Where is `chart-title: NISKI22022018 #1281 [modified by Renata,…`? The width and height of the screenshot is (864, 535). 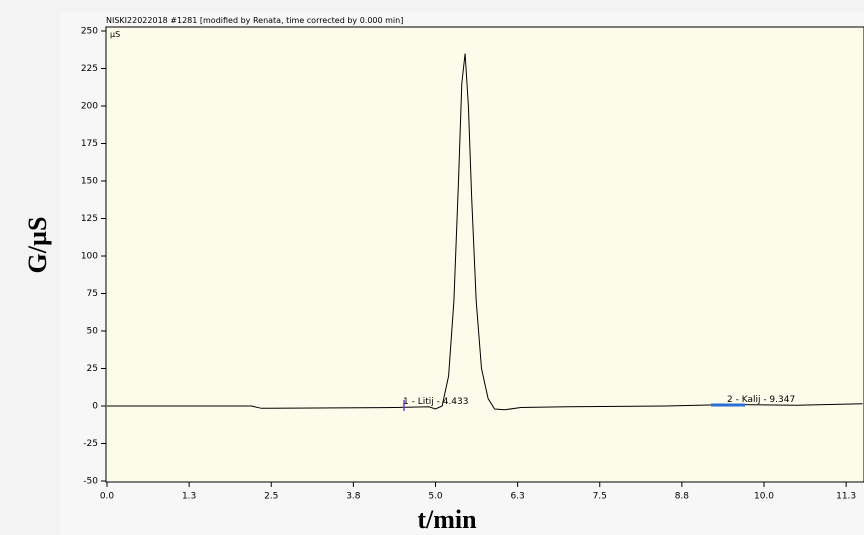
chart-title: NISKI22022018 #1281 [modified by Renata,… is located at coordinates (254, 20).